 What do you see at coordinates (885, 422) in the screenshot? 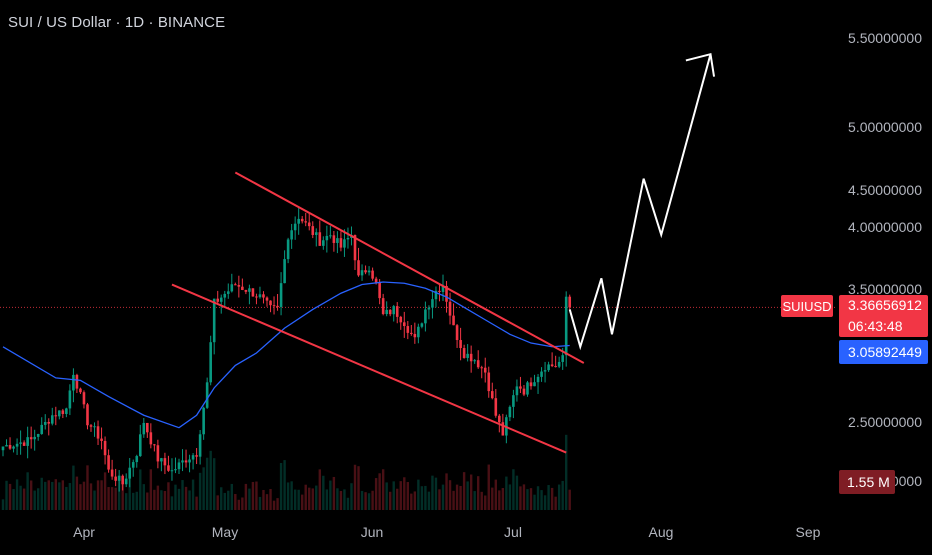
I see `y-tick-label: 2.50000000` at bounding box center [885, 422].